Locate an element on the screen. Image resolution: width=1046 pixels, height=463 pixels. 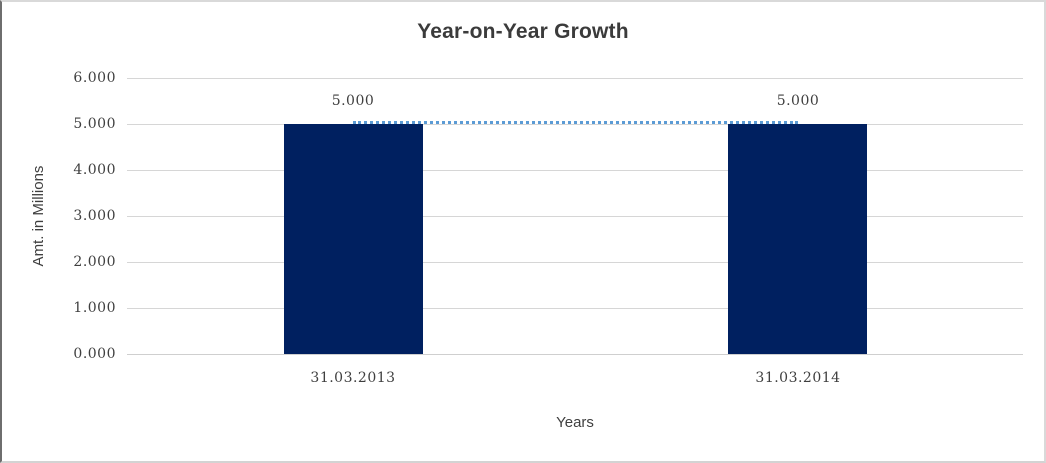
y-tick-label: 5.000 is located at coordinates (94, 124).